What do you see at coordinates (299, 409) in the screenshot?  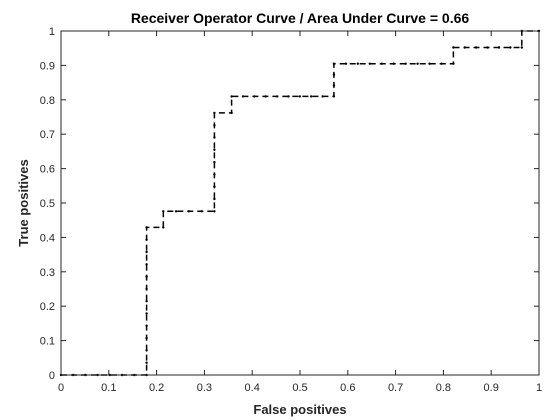 I see `x-axis-label: False positives` at bounding box center [299, 409].